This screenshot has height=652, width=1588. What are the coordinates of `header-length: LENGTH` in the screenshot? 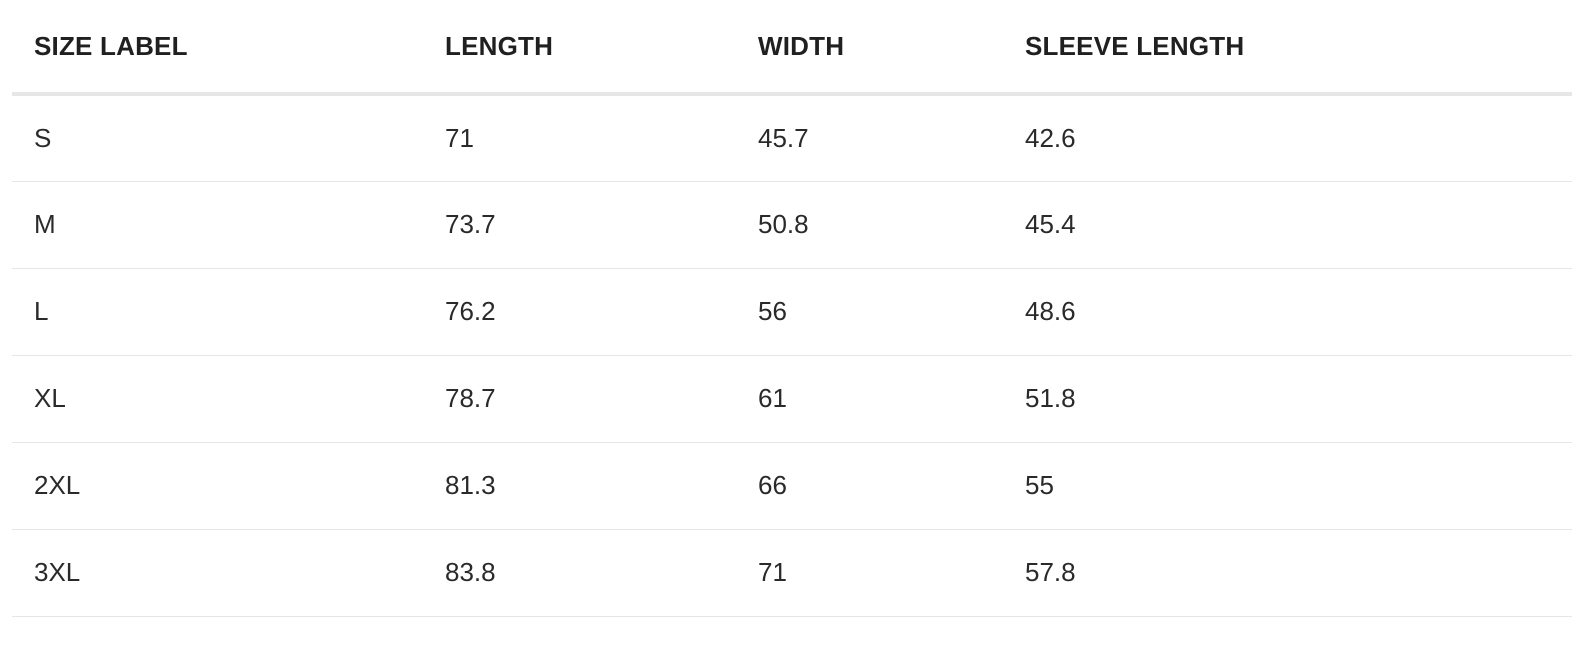 It's located at (579, 48).